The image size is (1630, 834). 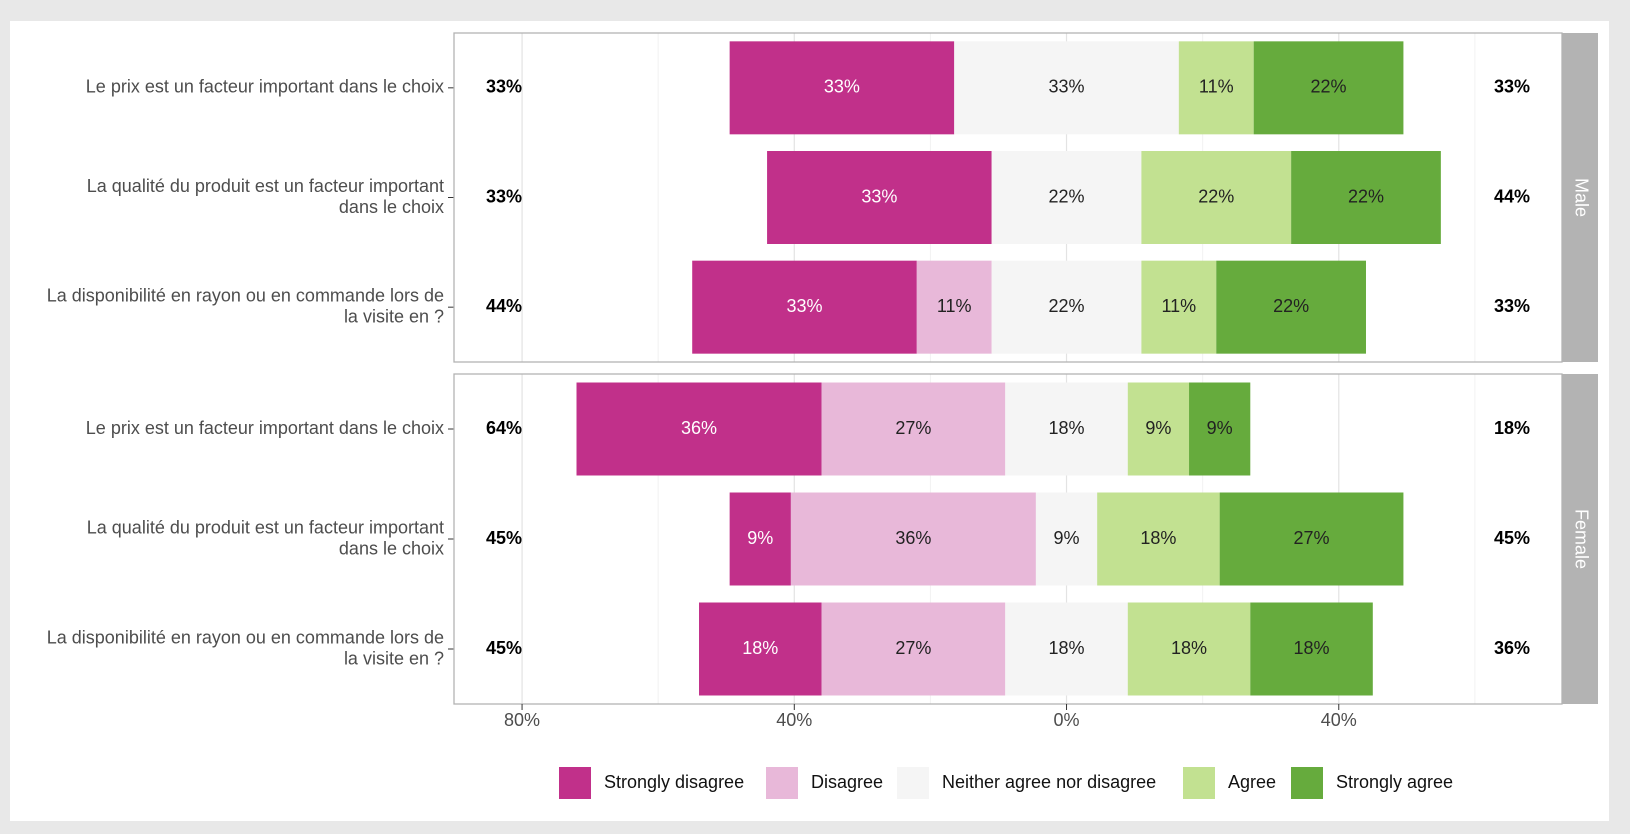 I want to click on right-total: 44%, so click(x=1512, y=196).